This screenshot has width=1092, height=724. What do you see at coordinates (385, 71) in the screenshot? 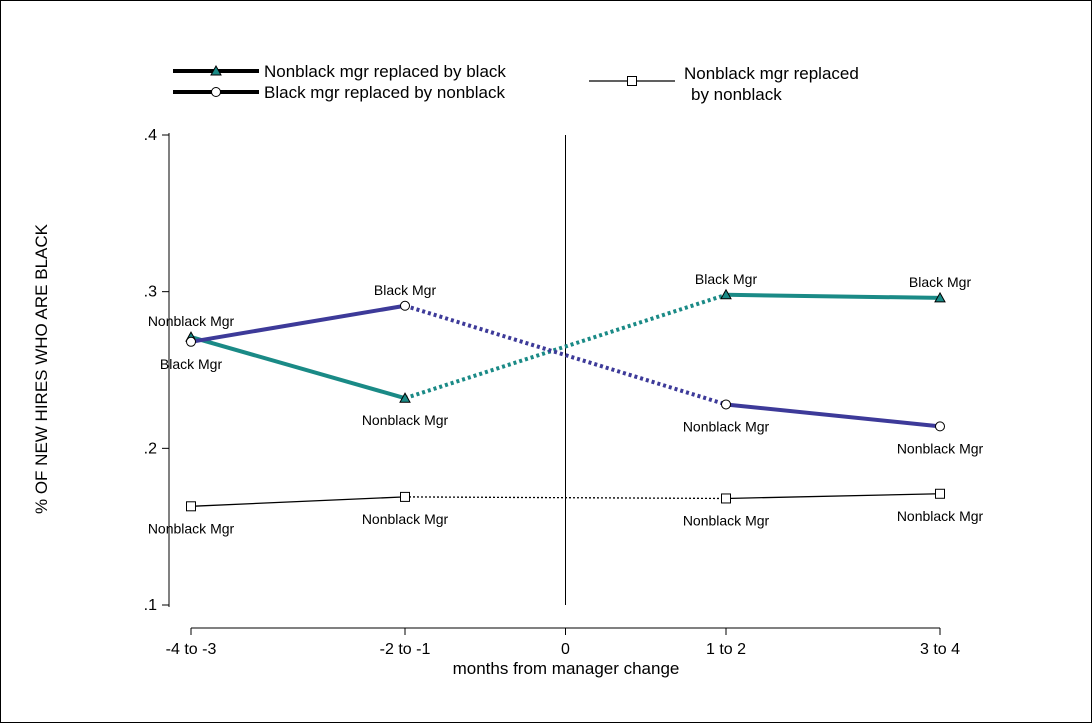
I see `legend-label: Nonblack mgr replaced by black` at bounding box center [385, 71].